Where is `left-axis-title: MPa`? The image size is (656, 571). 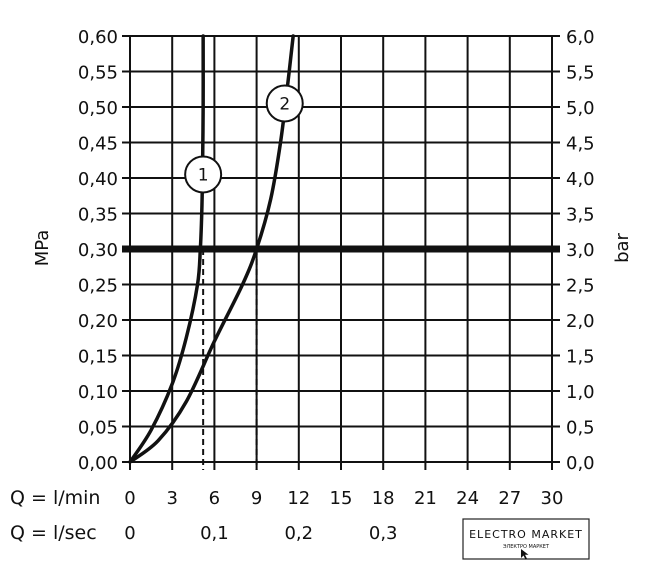
left-axis-title: MPa is located at coordinates (42, 248).